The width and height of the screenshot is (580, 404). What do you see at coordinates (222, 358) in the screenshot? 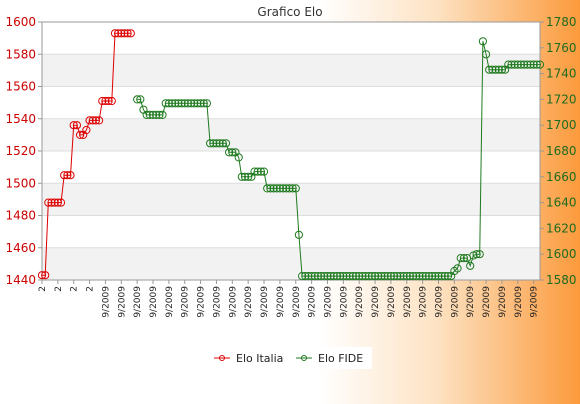
I see `legend-marker` at bounding box center [222, 358].